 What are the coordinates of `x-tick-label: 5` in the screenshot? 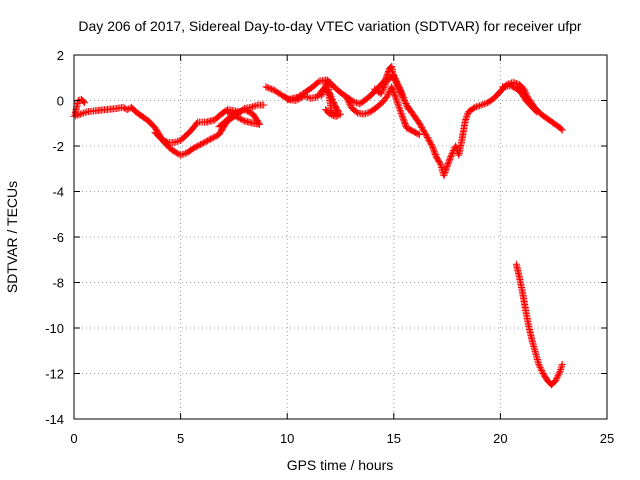 It's located at (180, 438).